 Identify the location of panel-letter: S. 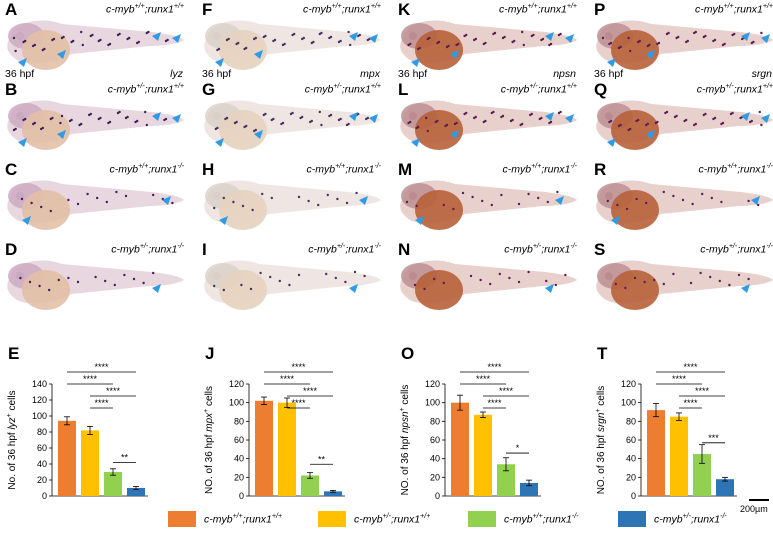
(600, 250).